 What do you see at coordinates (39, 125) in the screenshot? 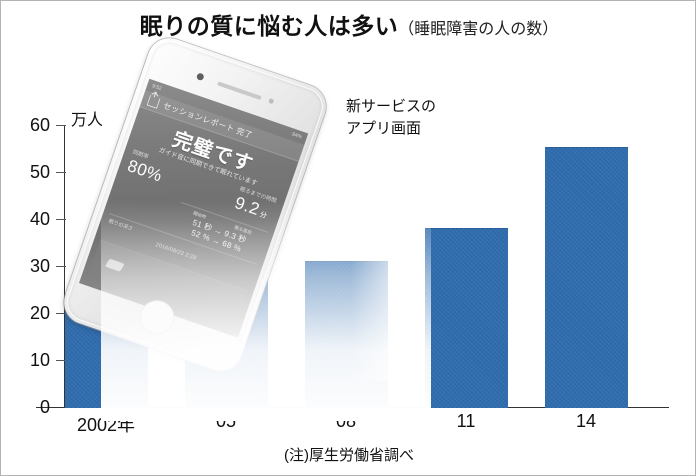
I see `y-tick-label-60: 60` at bounding box center [39, 125].